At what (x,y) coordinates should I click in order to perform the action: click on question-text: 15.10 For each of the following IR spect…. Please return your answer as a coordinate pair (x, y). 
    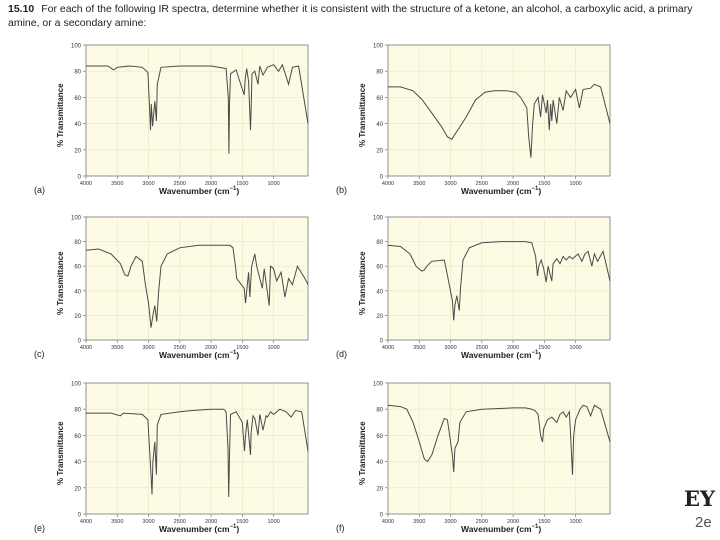
    Looking at the image, I should click on (353, 16).